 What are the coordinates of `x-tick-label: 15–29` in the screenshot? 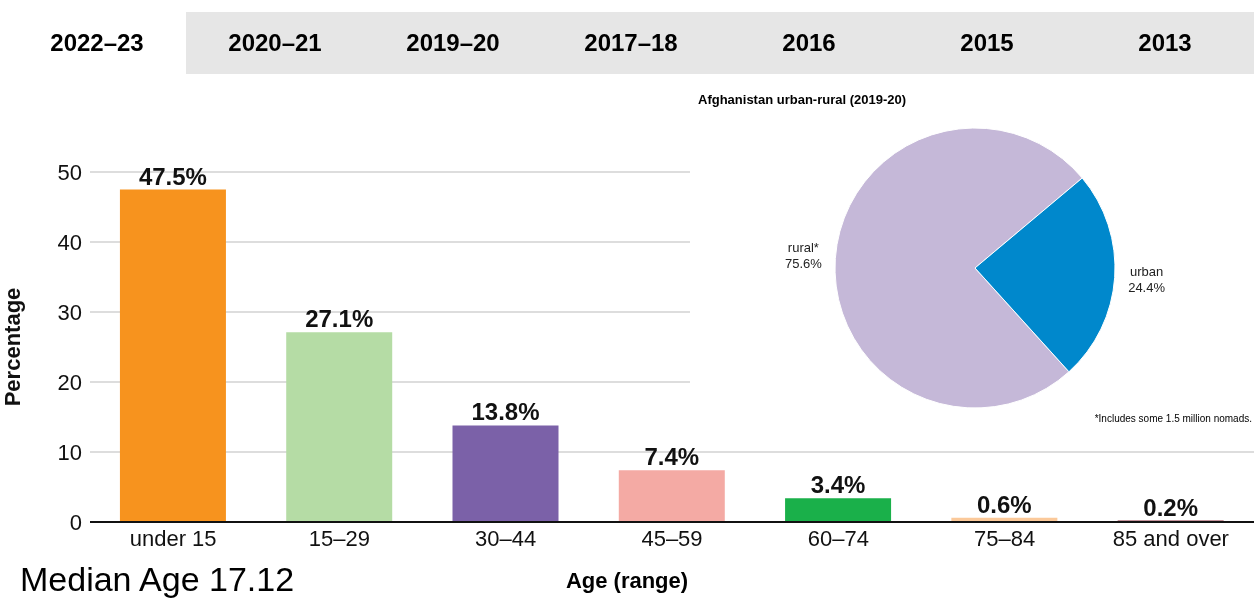 It's located at (339, 538).